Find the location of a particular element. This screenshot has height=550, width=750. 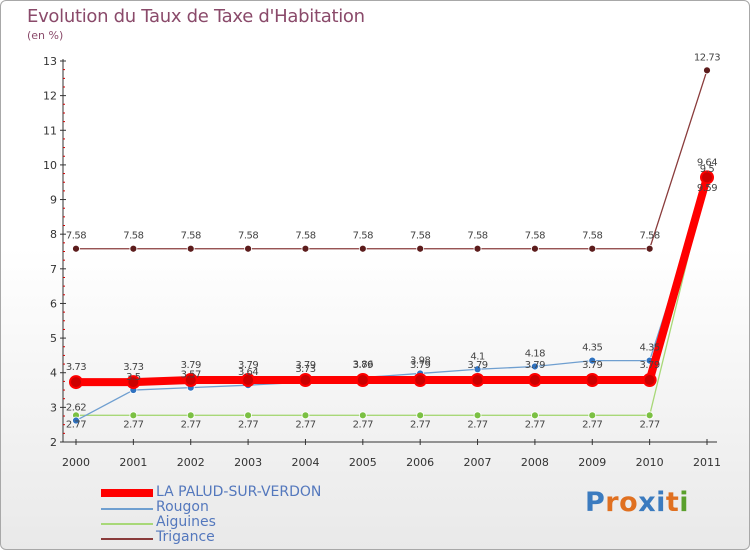

x-tick-label: 2000 is located at coordinates (76, 462).